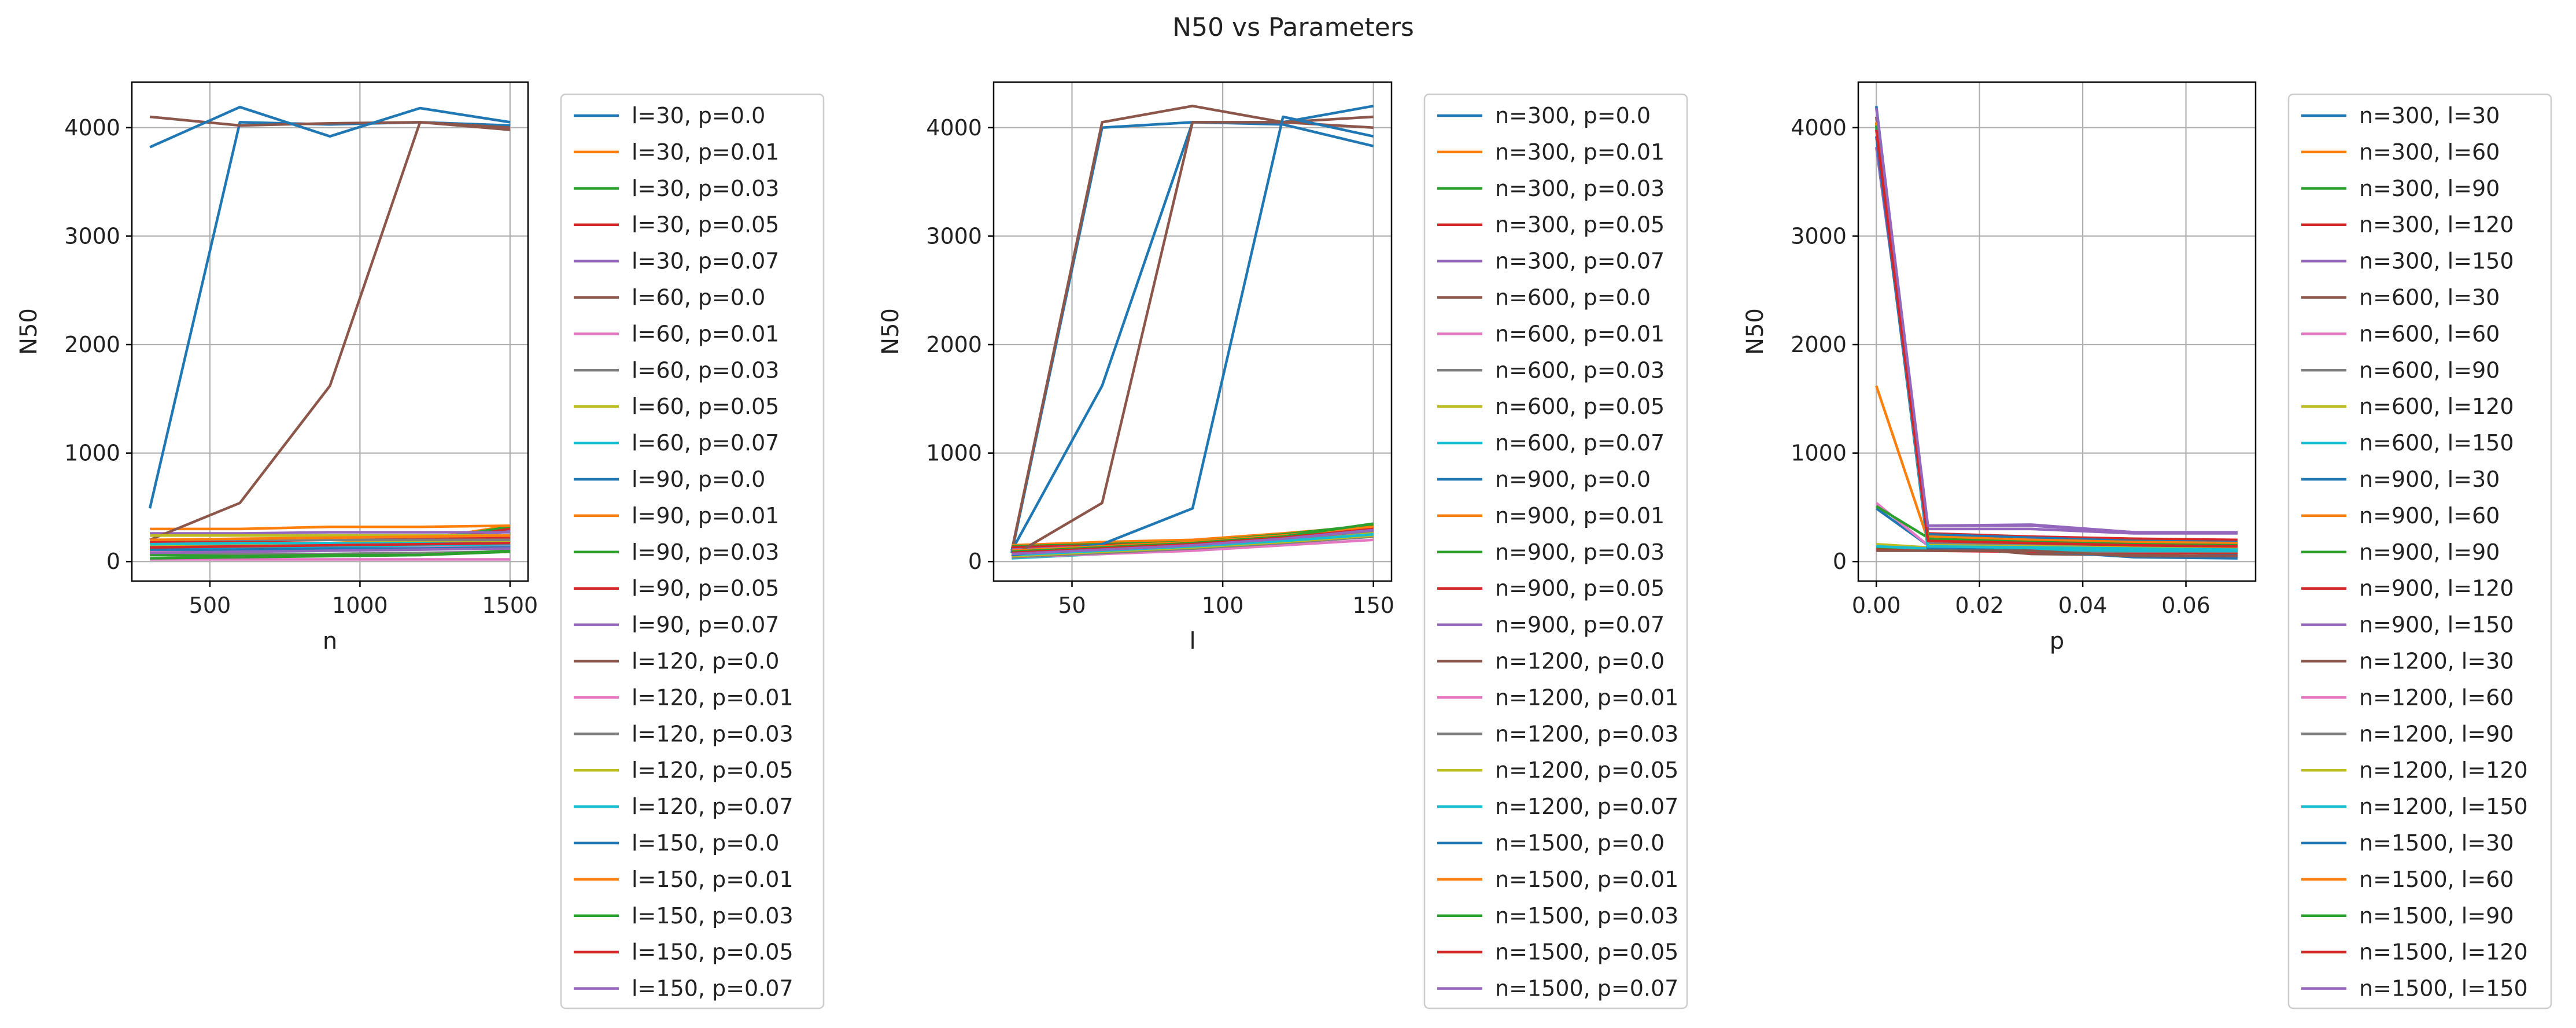  Describe the element at coordinates (2429, 552) in the screenshot. I see `legend-entry: n=900, l=90` at that location.